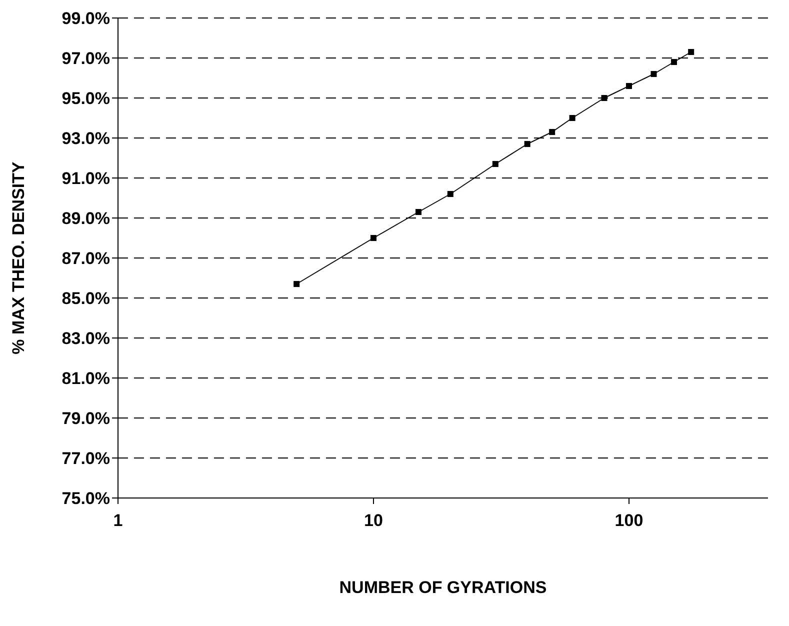  I want to click on x-axis-title: NUMBER OF GYRATIONS, so click(443, 587).